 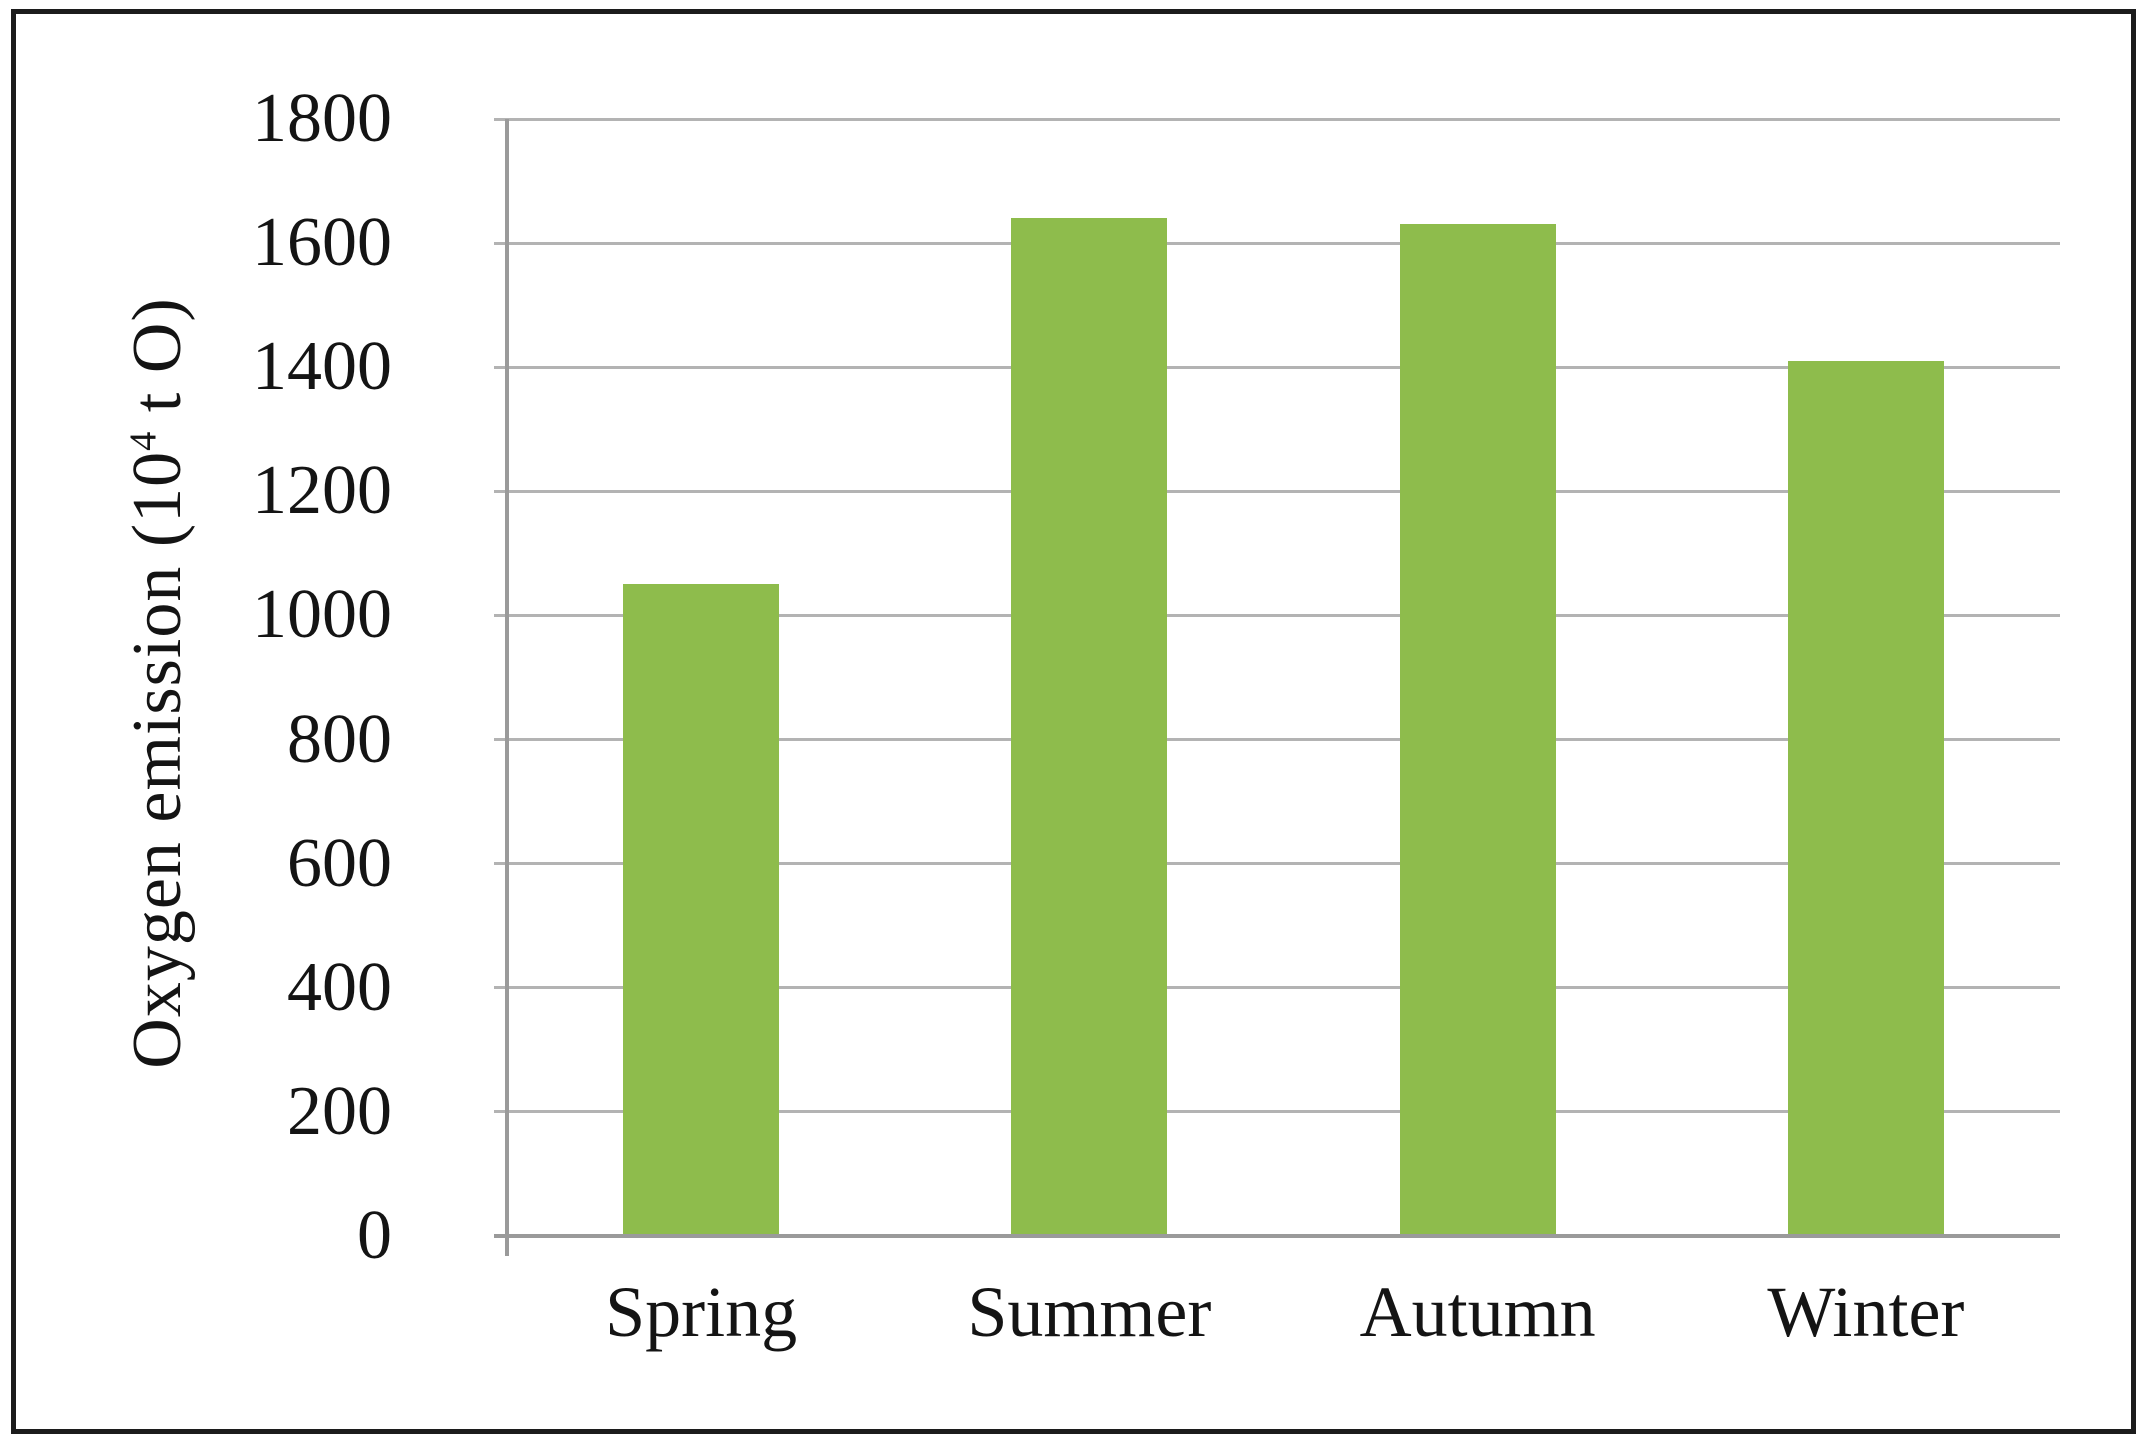 What do you see at coordinates (1865, 797) in the screenshot?
I see `bar-winter` at bounding box center [1865, 797].